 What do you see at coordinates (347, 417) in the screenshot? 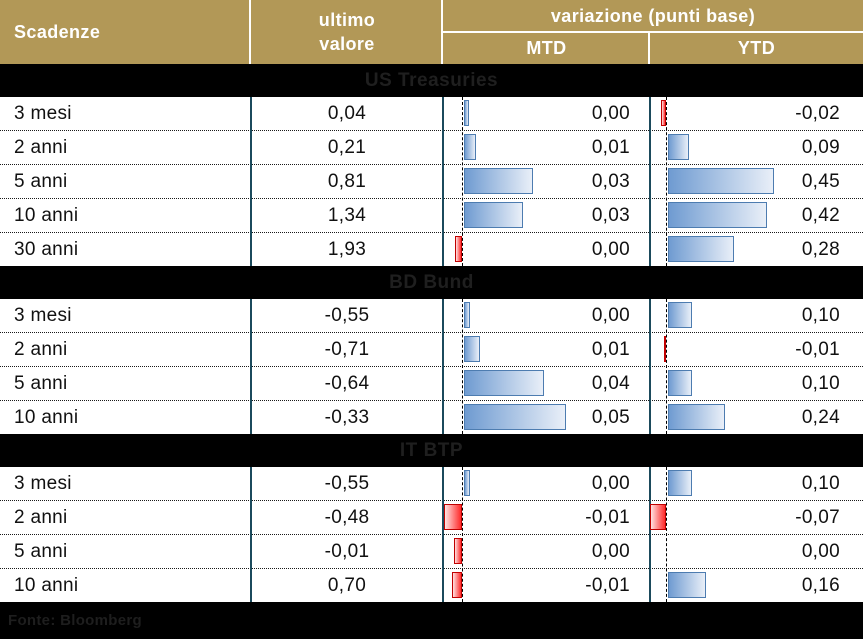
I see `last-value: -0,33` at bounding box center [347, 417].